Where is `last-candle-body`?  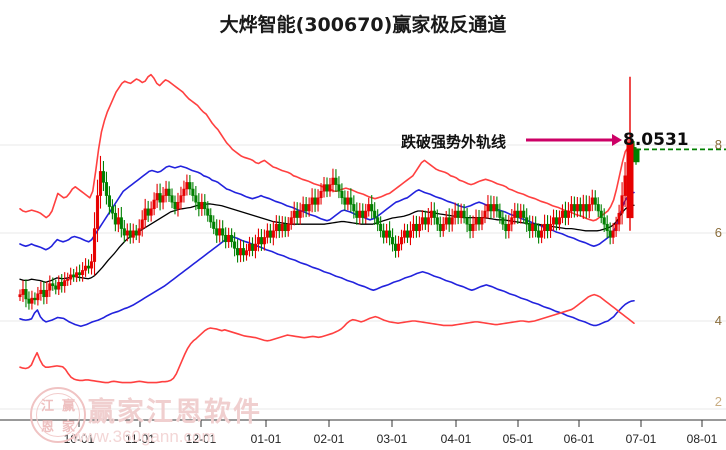 last-candle-body is located at coordinates (630, 180).